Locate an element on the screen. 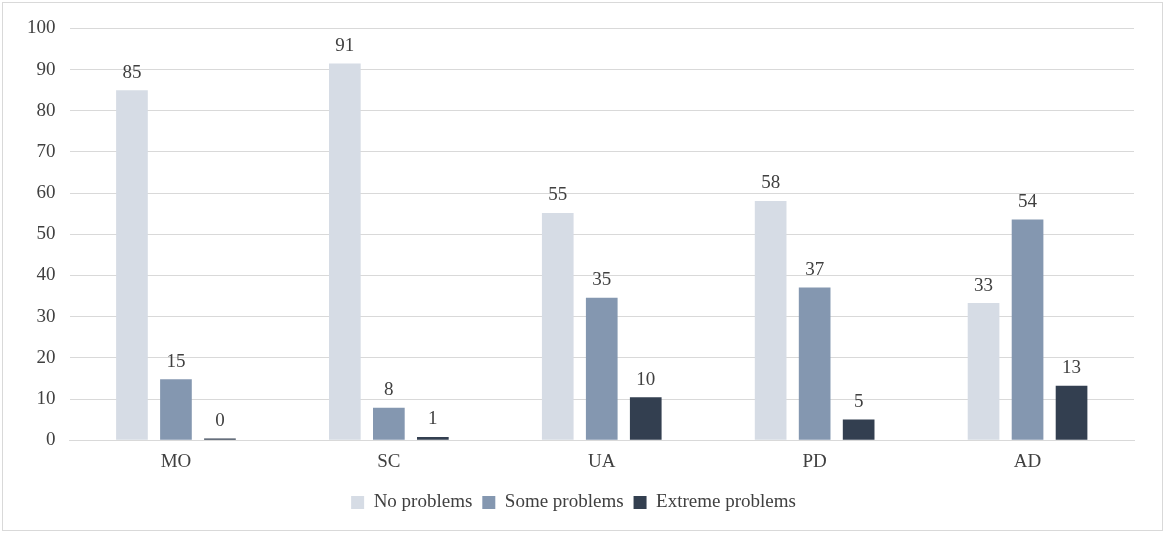 The width and height of the screenshot is (1165, 533). y-tick-label: 30 is located at coordinates (46, 315).